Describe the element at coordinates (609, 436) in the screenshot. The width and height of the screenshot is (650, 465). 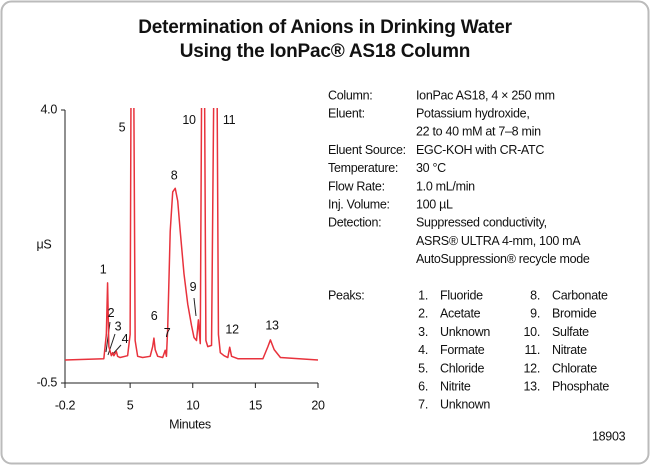
I see `figure-number: 18903` at that location.